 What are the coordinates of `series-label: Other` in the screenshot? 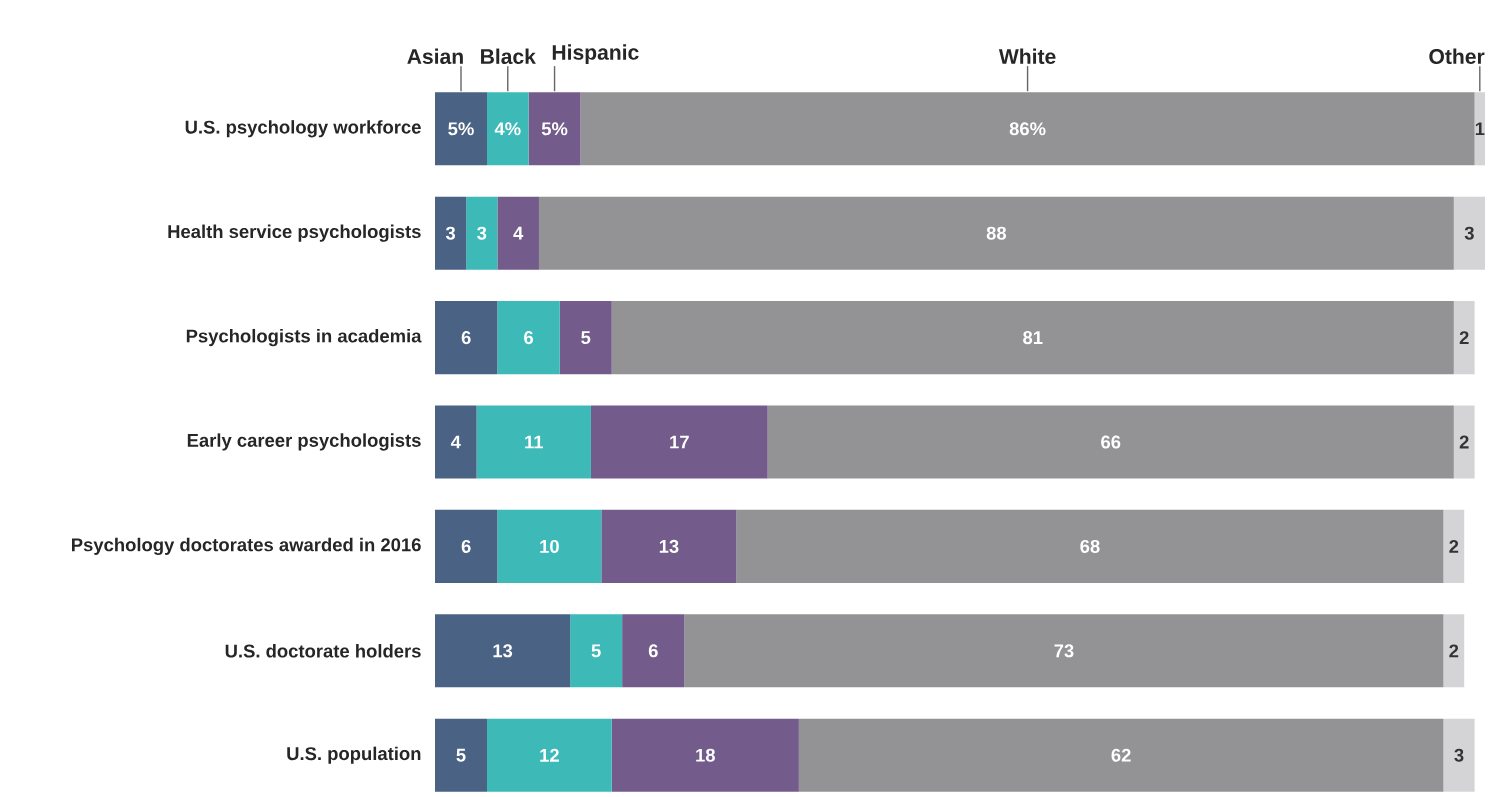 It's located at (1457, 56).